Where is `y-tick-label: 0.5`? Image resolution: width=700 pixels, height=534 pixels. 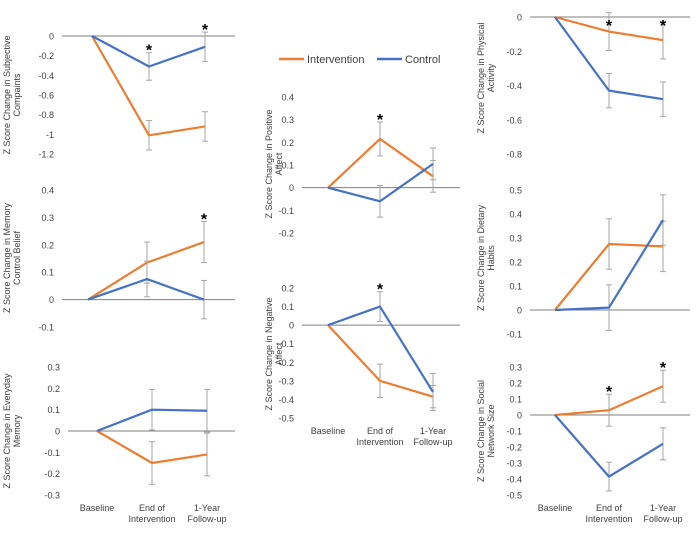
y-tick-label: 0.5 is located at coordinates (515, 191).